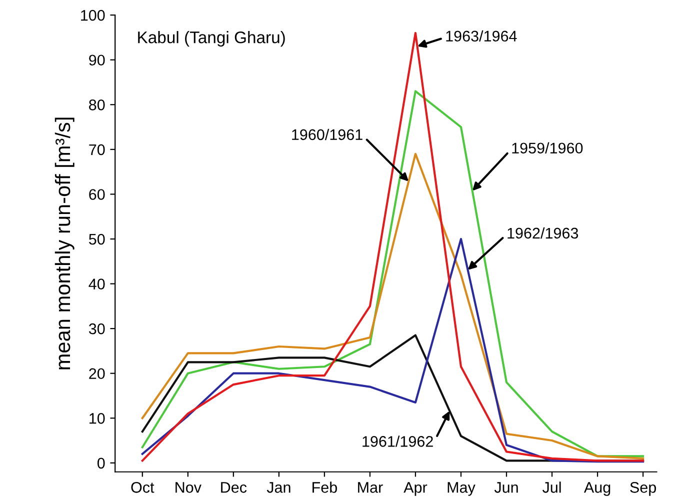 The height and width of the screenshot is (502, 677). I want to click on text: Kabul (Tangi Gharu), so click(211, 39).